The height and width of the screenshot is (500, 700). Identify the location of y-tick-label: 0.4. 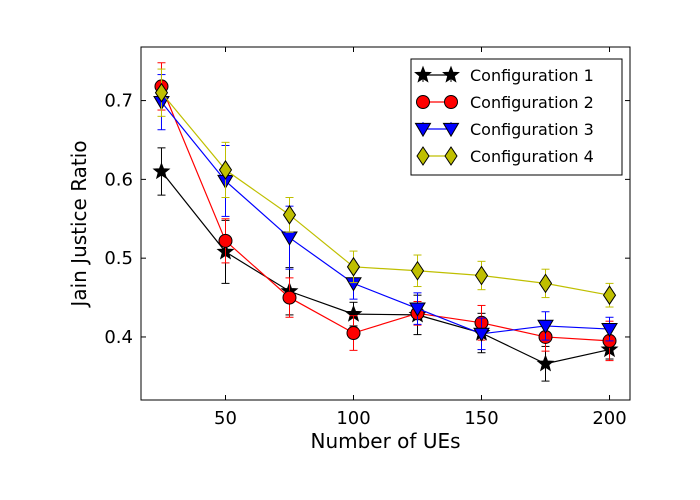
(118, 337).